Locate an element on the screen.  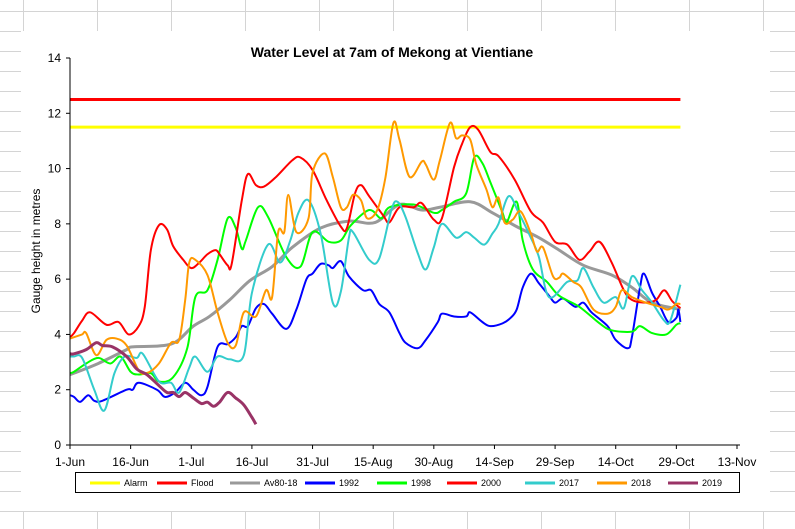
series-line-2019 is located at coordinates (163, 383).